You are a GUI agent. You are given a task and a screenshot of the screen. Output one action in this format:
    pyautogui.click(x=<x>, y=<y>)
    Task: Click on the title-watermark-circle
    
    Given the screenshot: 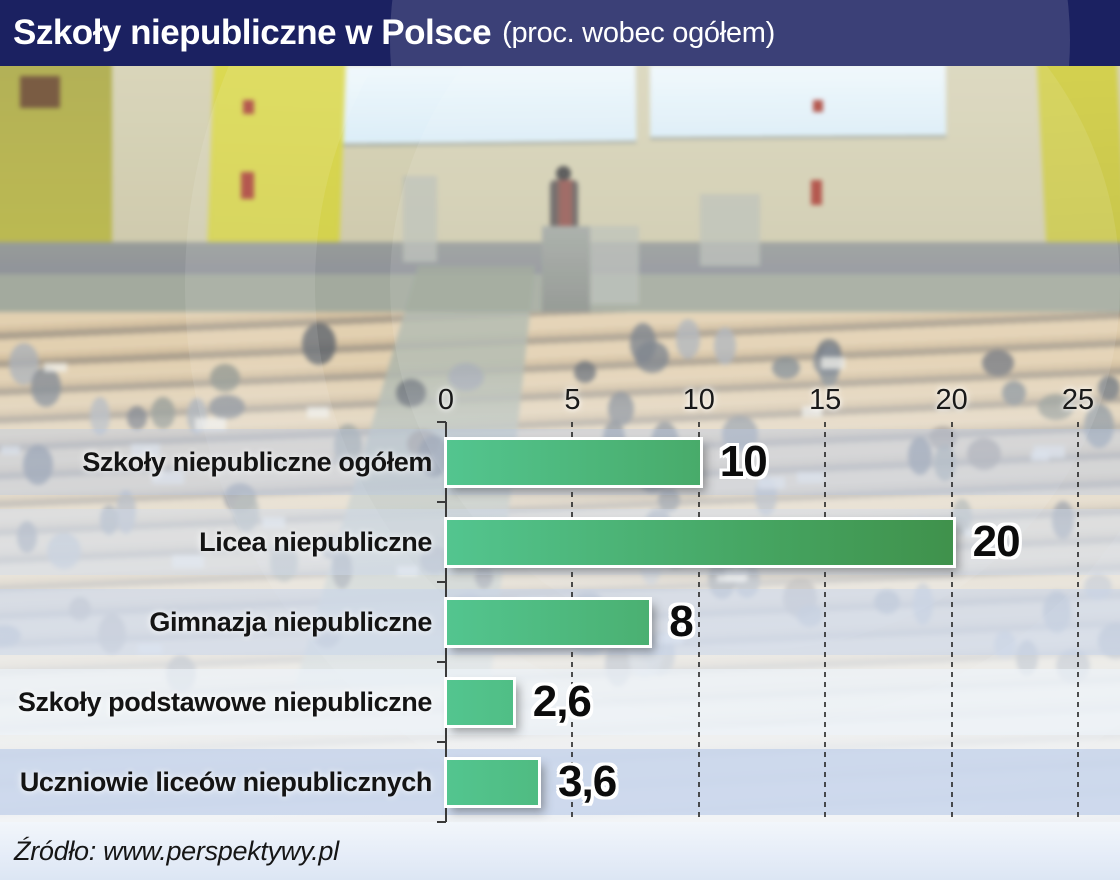 What is the action you would take?
    pyautogui.click(x=730, y=33)
    